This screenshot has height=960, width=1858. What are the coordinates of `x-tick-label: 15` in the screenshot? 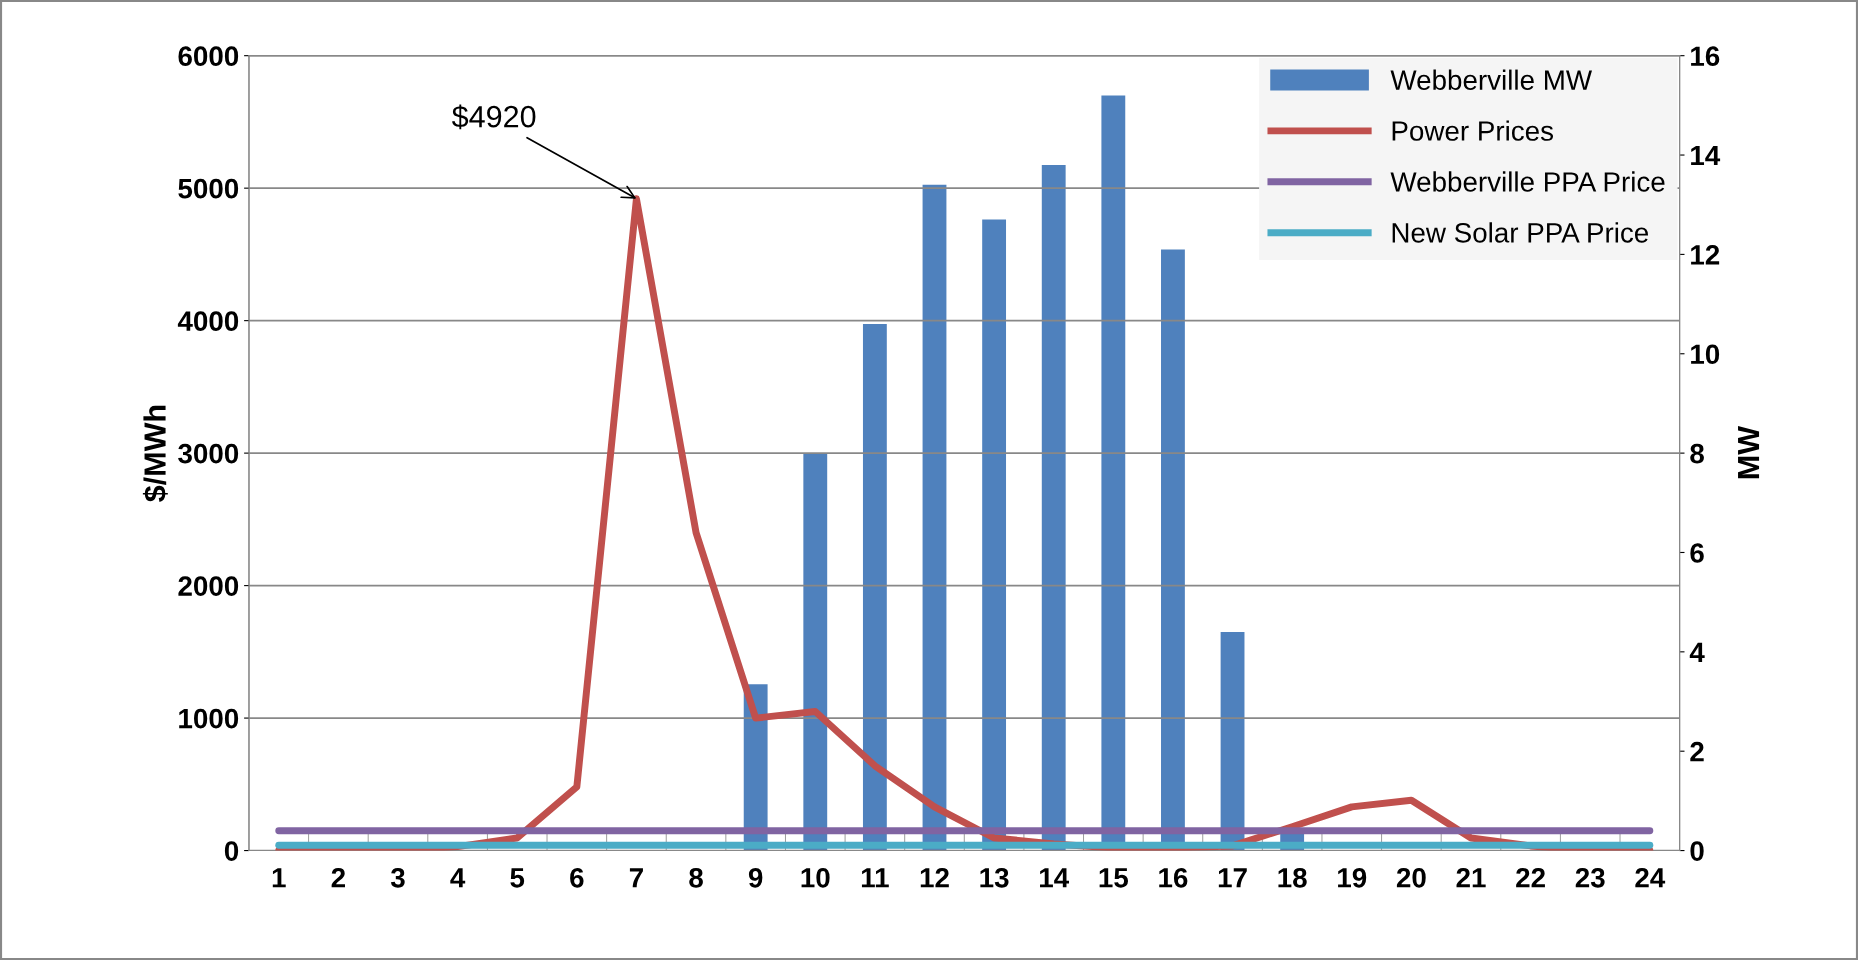 It's located at (1114, 878).